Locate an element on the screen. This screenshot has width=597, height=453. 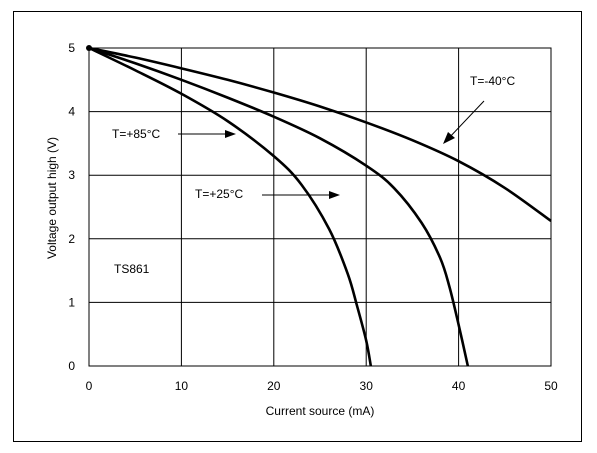
x-tick-label: 10 is located at coordinates (182, 386).